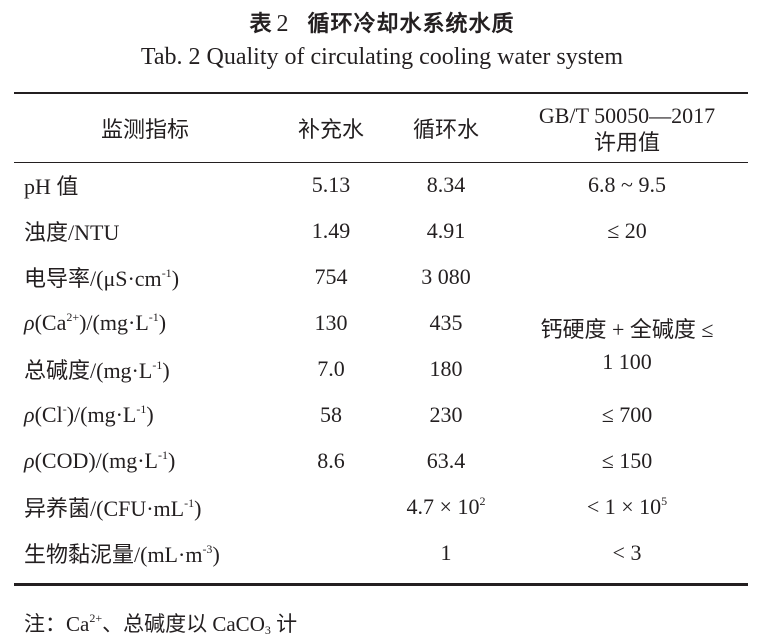 This screenshot has height=644, width=764. Describe the element at coordinates (382, 24) in the screenshot. I see `table-title: 表 2 循环冷却水系统水质` at that location.